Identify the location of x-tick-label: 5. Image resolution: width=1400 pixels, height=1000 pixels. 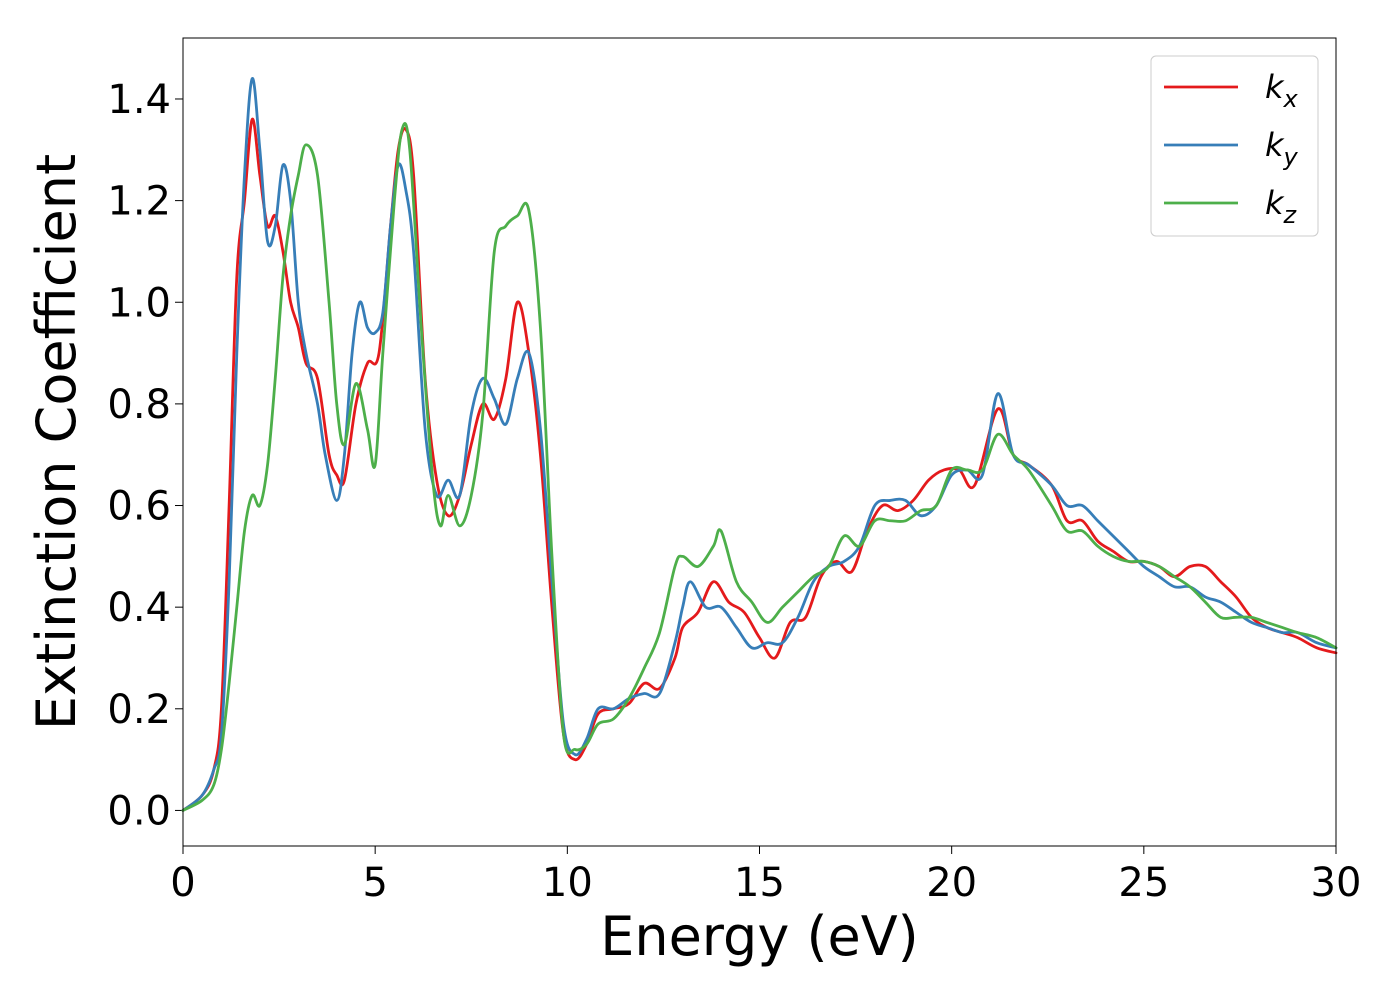
(374, 883).